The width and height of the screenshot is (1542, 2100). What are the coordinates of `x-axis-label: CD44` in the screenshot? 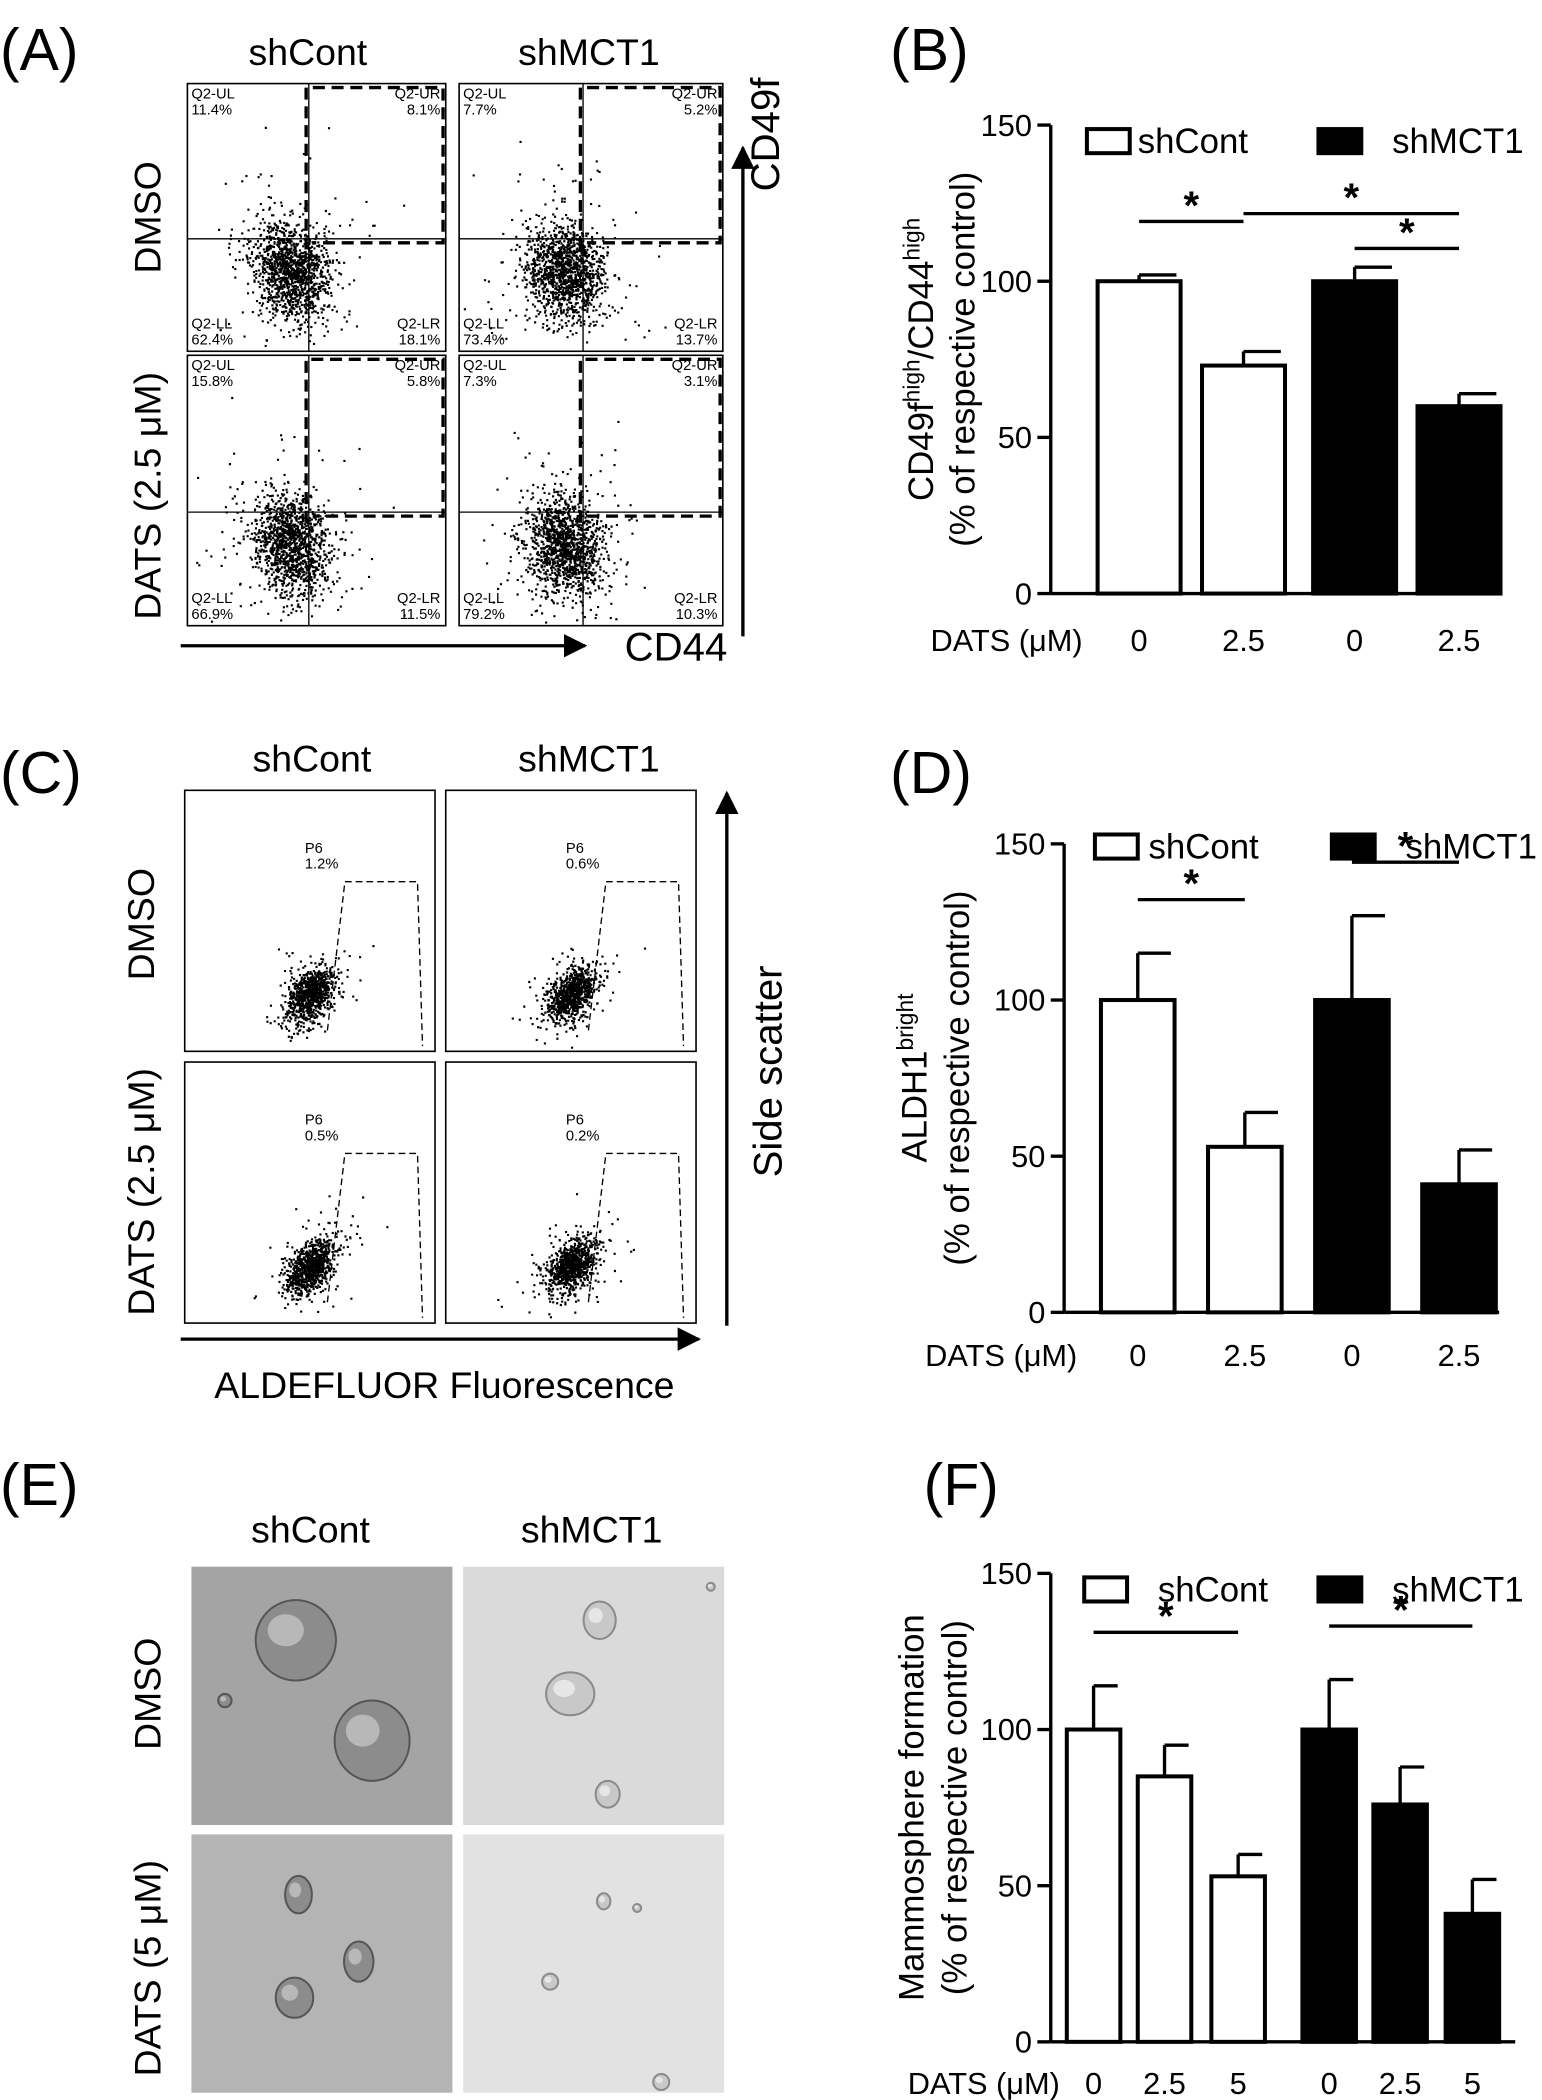 It's located at (676, 646).